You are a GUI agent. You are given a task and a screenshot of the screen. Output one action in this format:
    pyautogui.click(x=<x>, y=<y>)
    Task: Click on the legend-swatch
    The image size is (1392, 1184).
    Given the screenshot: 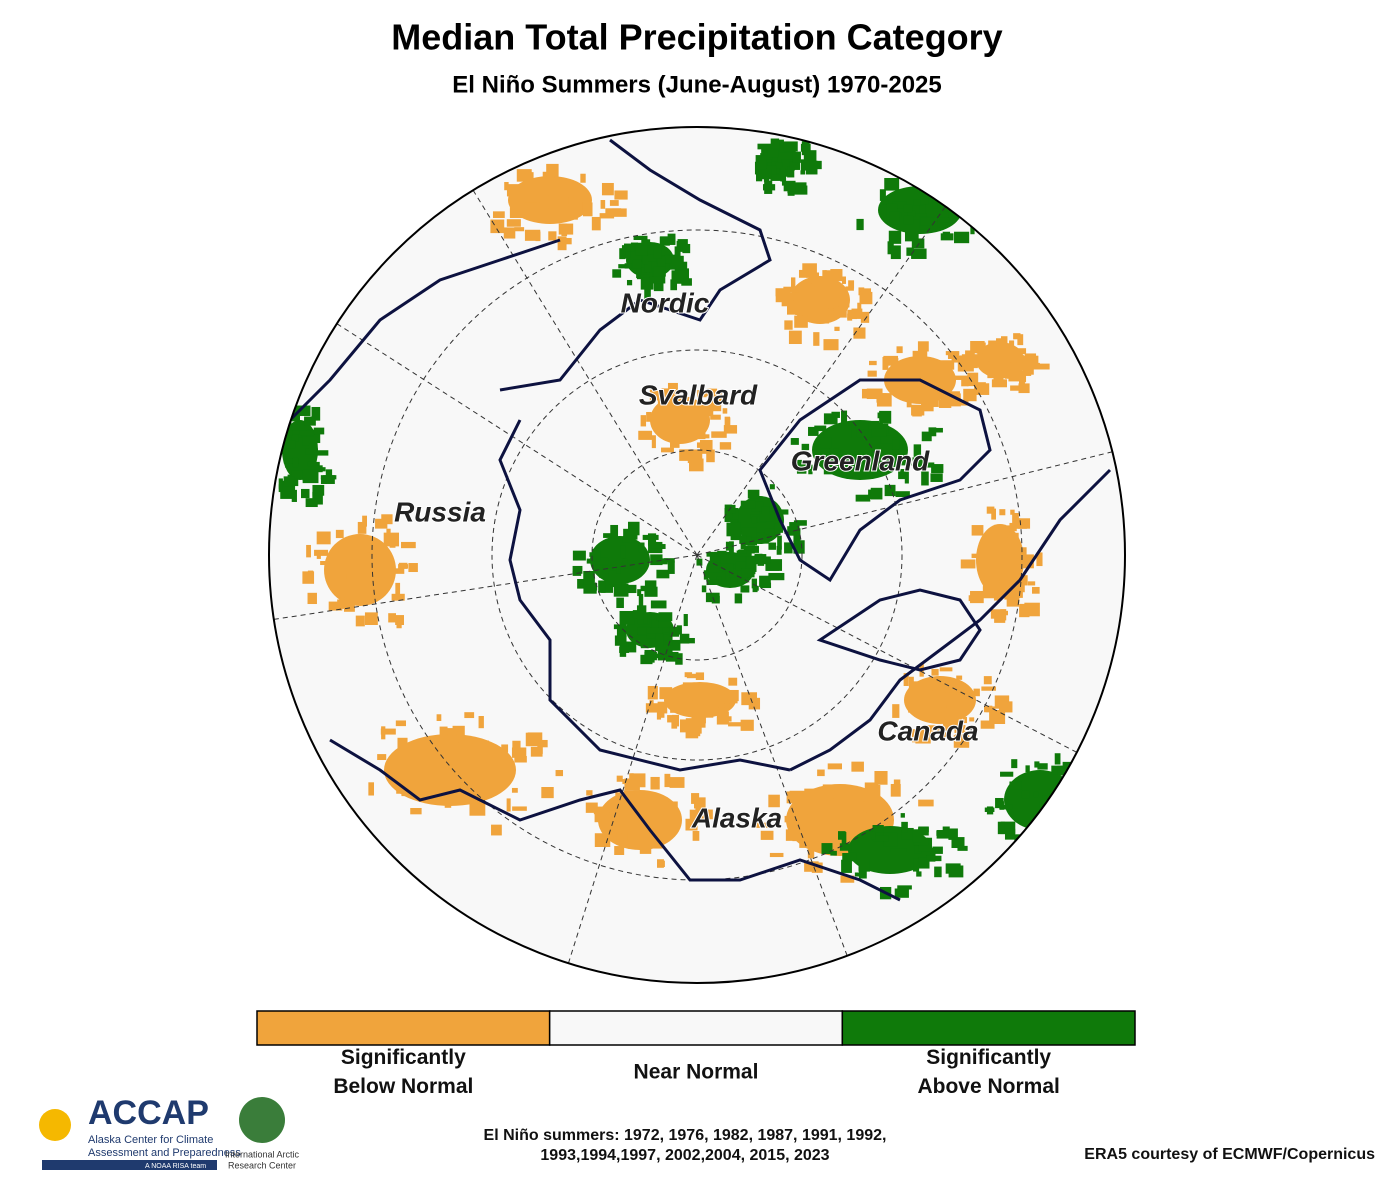 What is the action you would take?
    pyautogui.click(x=988, y=1028)
    